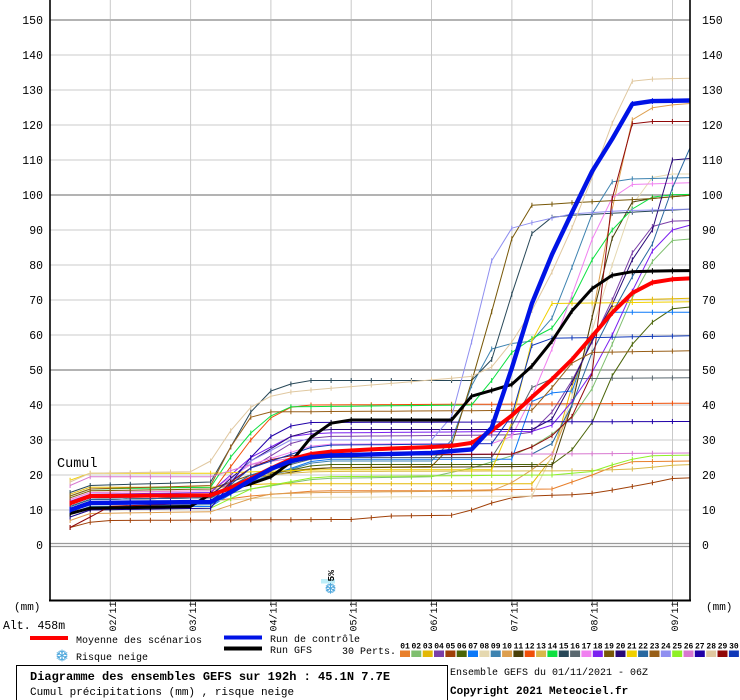 The height and width of the screenshot is (700, 740). What do you see at coordinates (596, 616) in the screenshot?
I see `svg-text: 08/11` at bounding box center [596, 616].